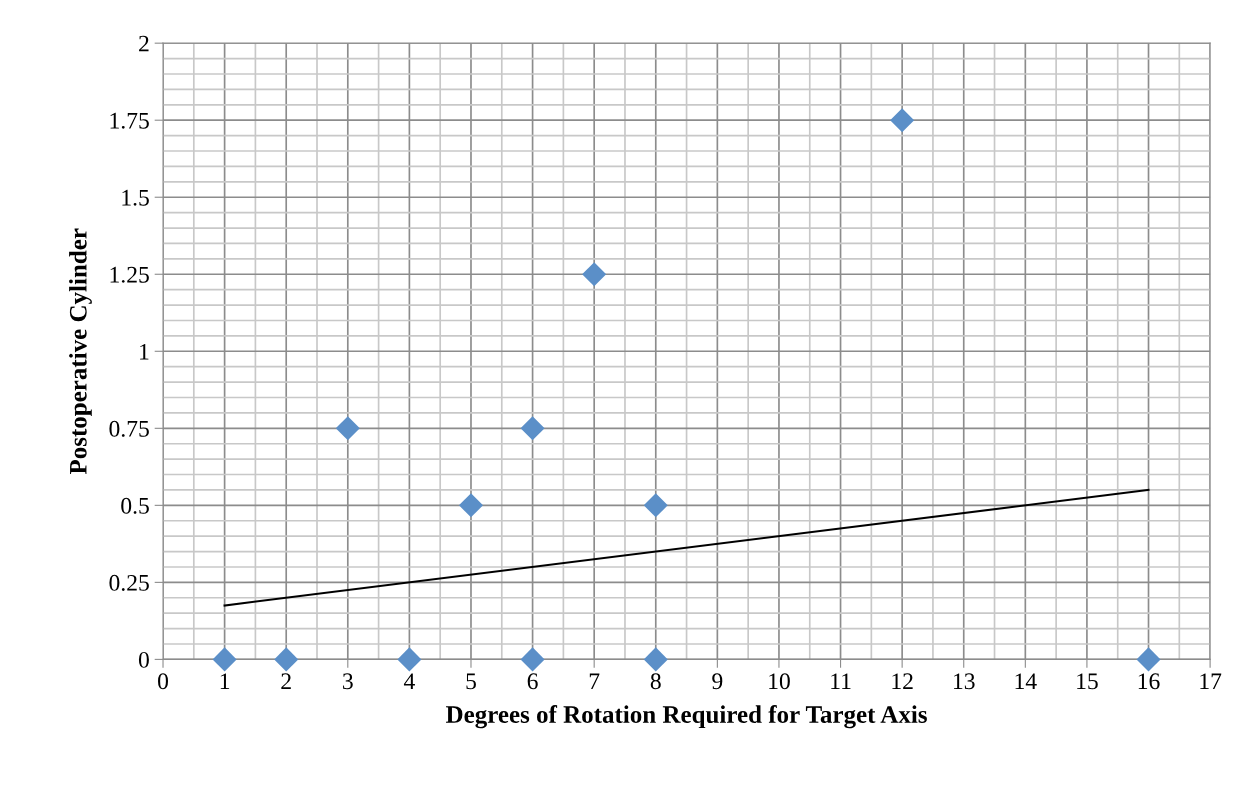 The height and width of the screenshot is (785, 1254). What do you see at coordinates (129, 582) in the screenshot?
I see `y-tick-label: 0.25` at bounding box center [129, 582].